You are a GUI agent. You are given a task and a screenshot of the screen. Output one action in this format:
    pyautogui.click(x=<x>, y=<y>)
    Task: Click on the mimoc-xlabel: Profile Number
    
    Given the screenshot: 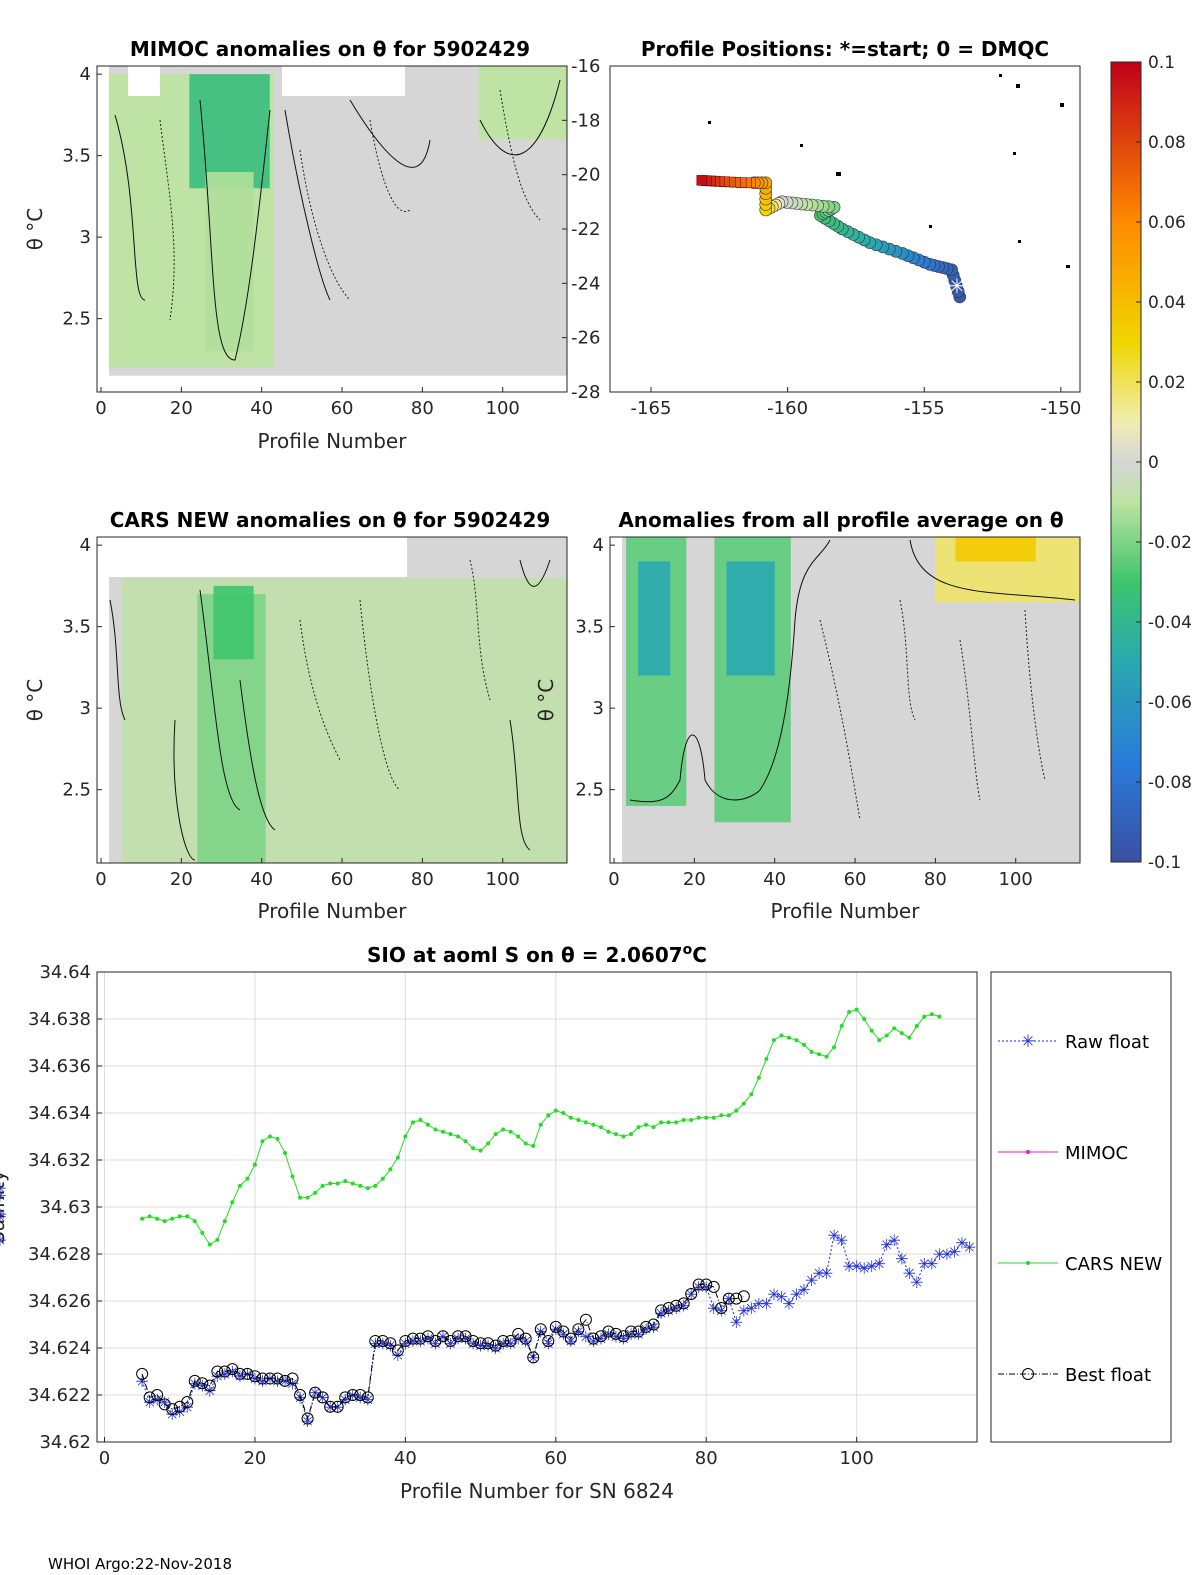 What is the action you would take?
    pyautogui.click(x=333, y=441)
    